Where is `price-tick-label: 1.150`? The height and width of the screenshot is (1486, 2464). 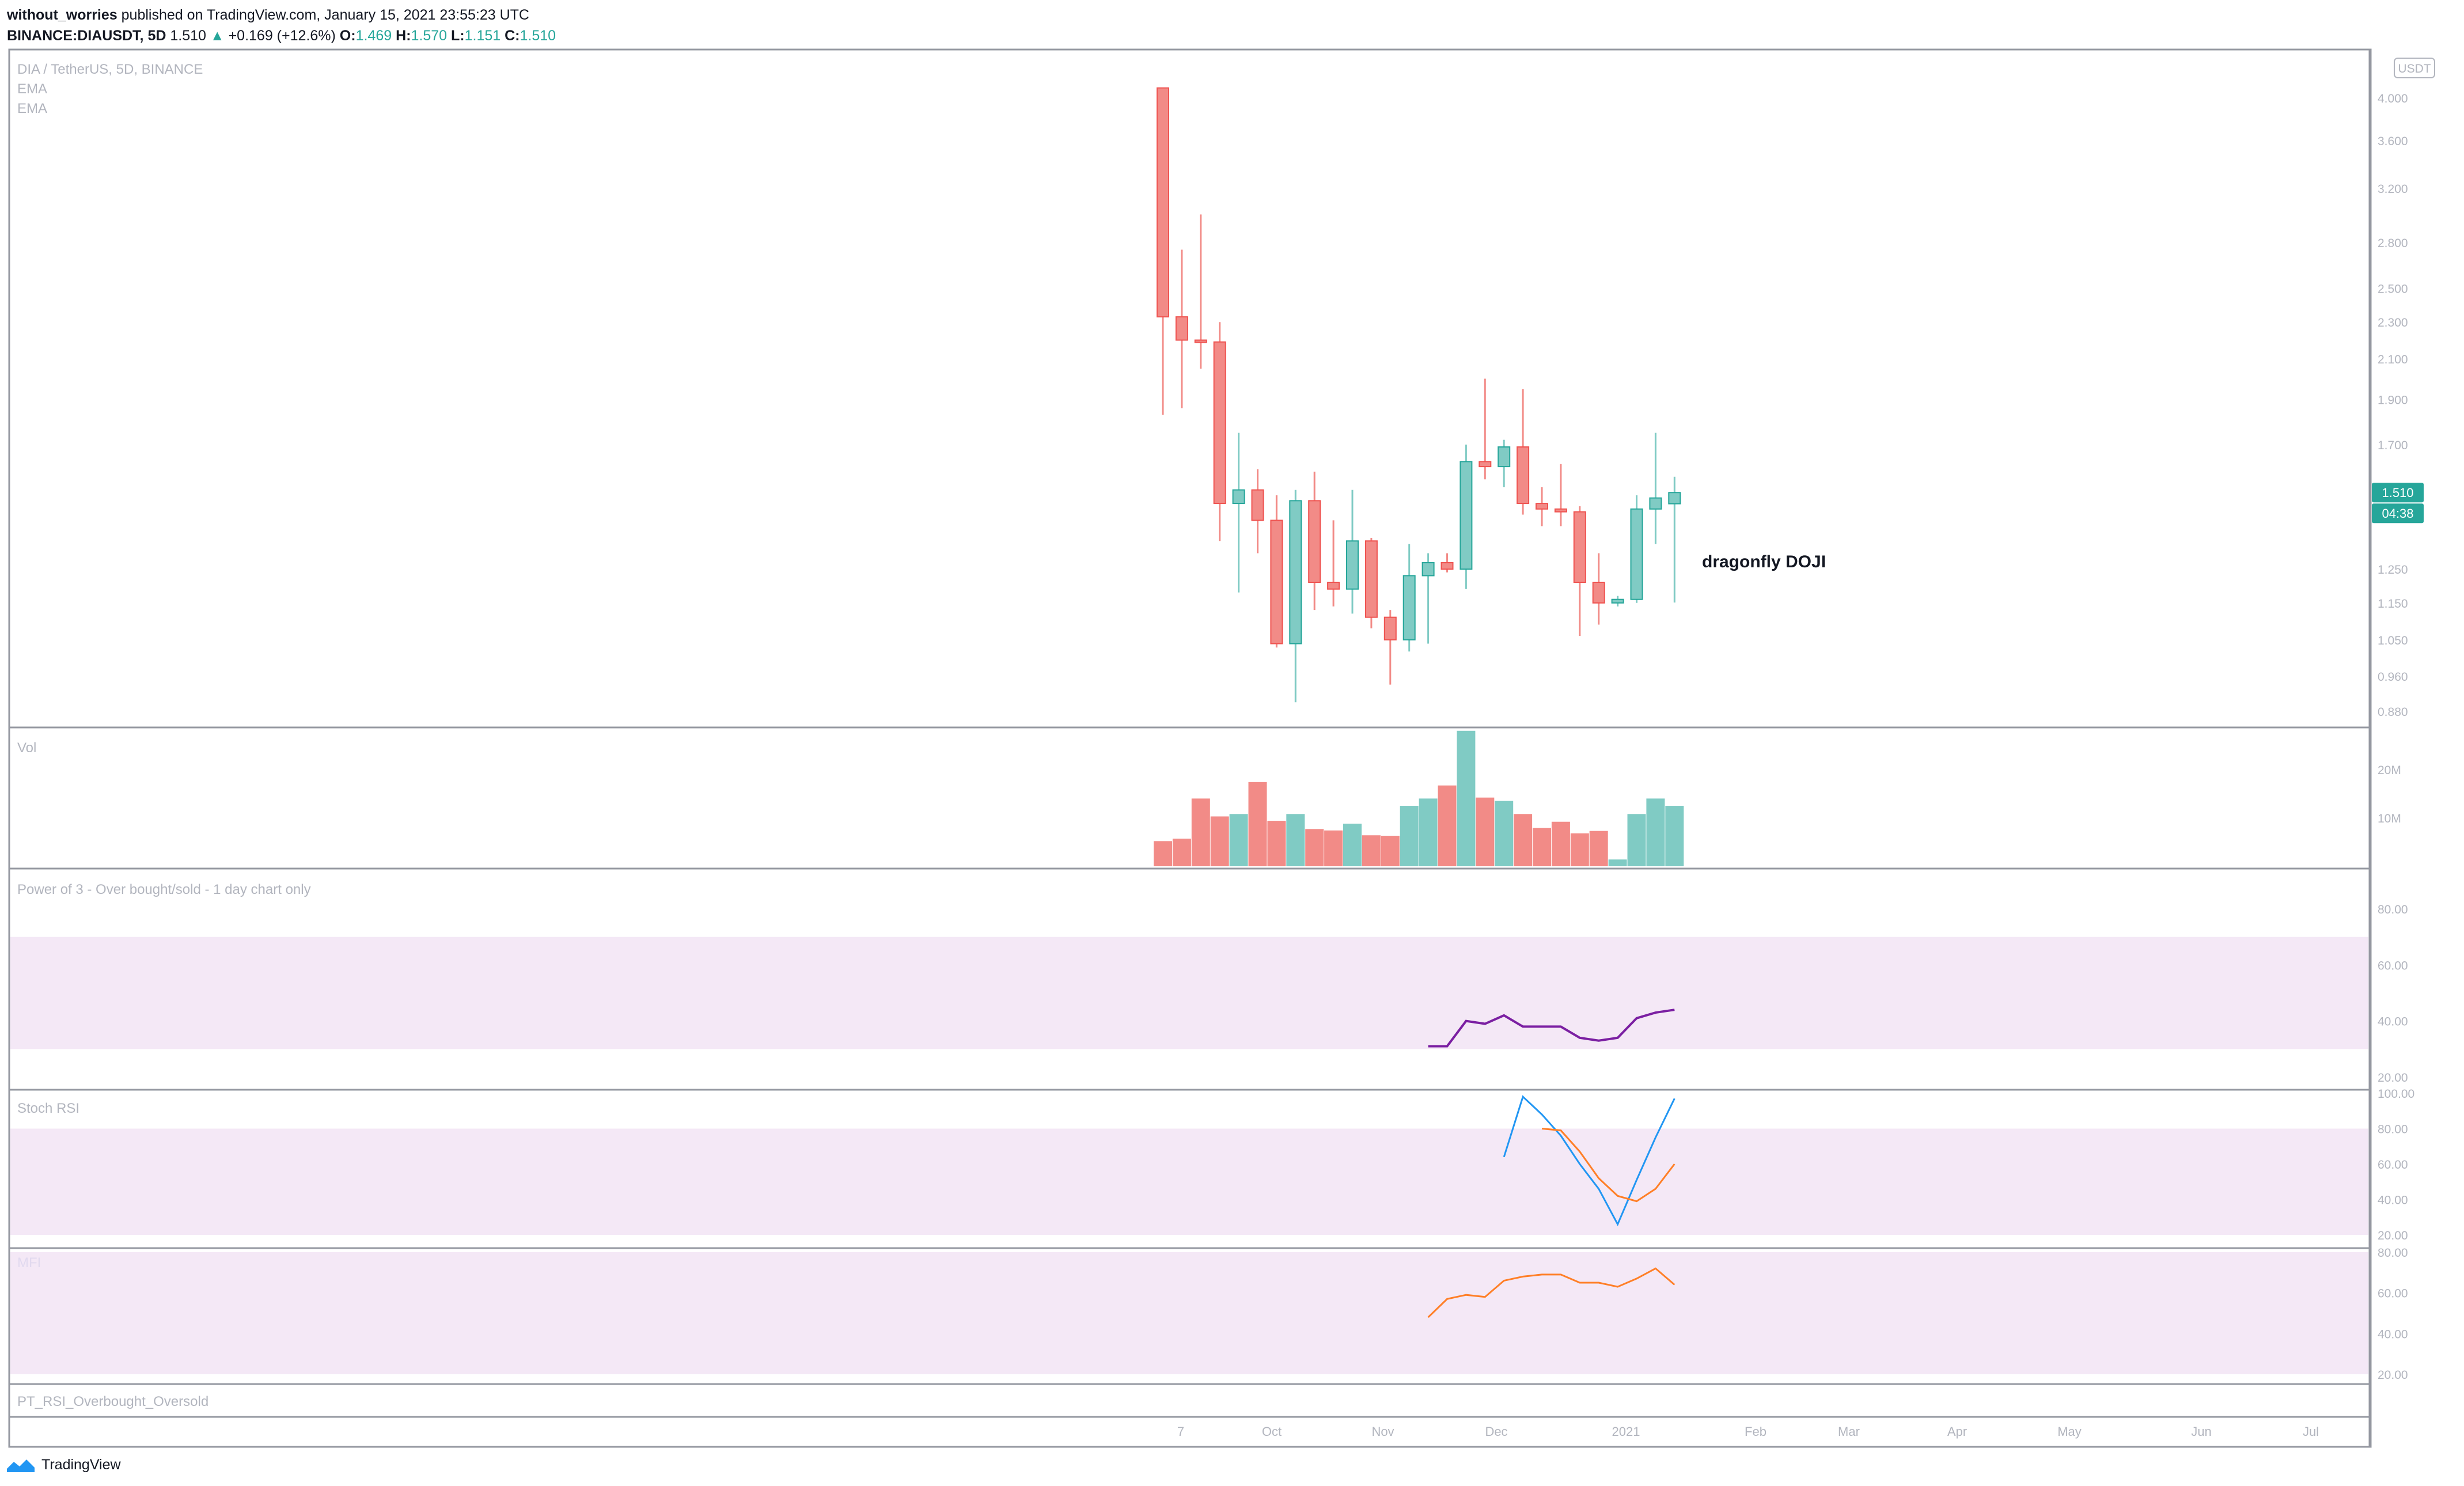
price-tick-label: 1.150 is located at coordinates (2393, 604).